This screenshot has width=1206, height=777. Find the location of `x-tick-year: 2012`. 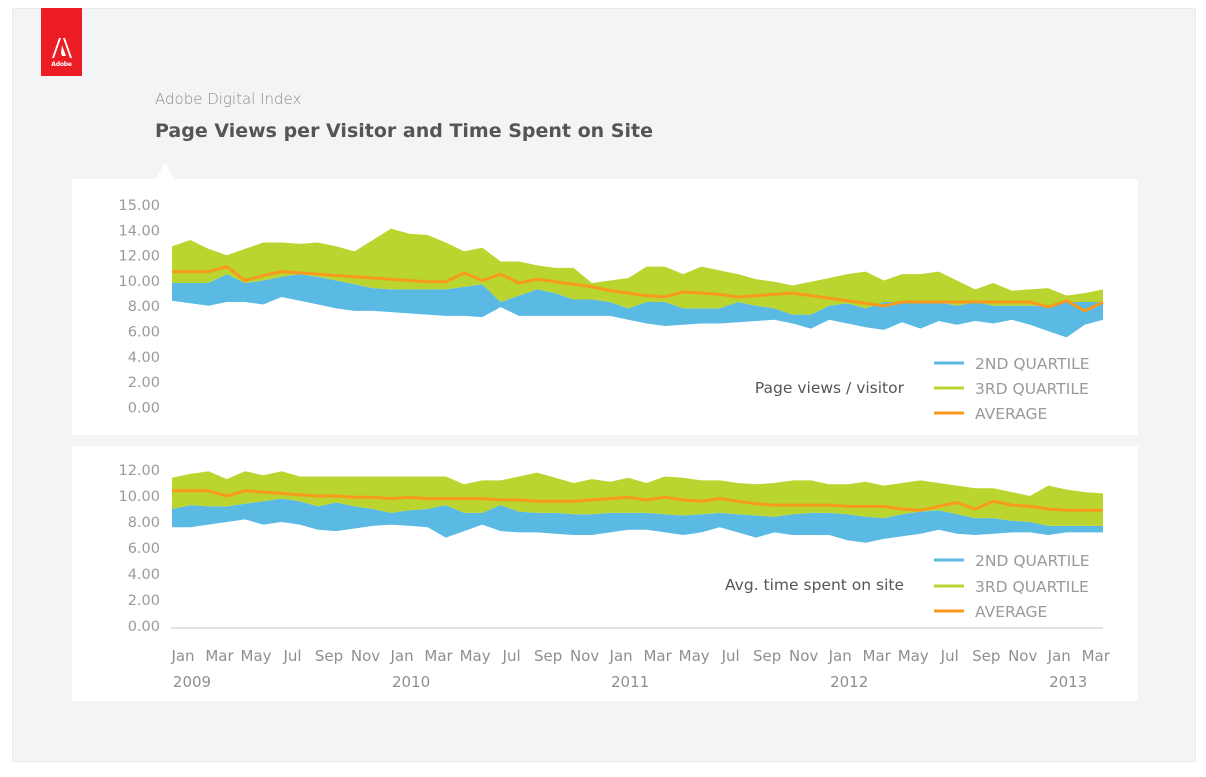

x-tick-year: 2012 is located at coordinates (849, 682).